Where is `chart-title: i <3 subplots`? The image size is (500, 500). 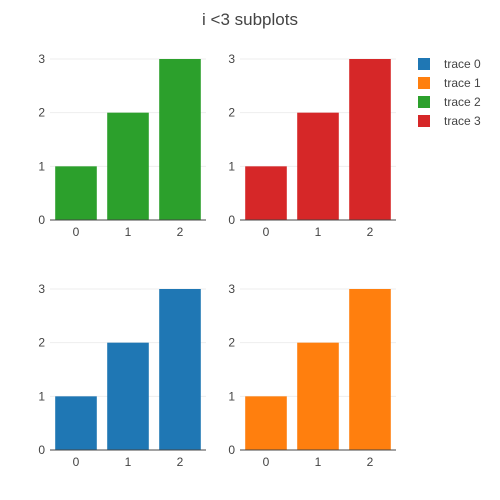
chart-title: i <3 subplots is located at coordinates (250, 19).